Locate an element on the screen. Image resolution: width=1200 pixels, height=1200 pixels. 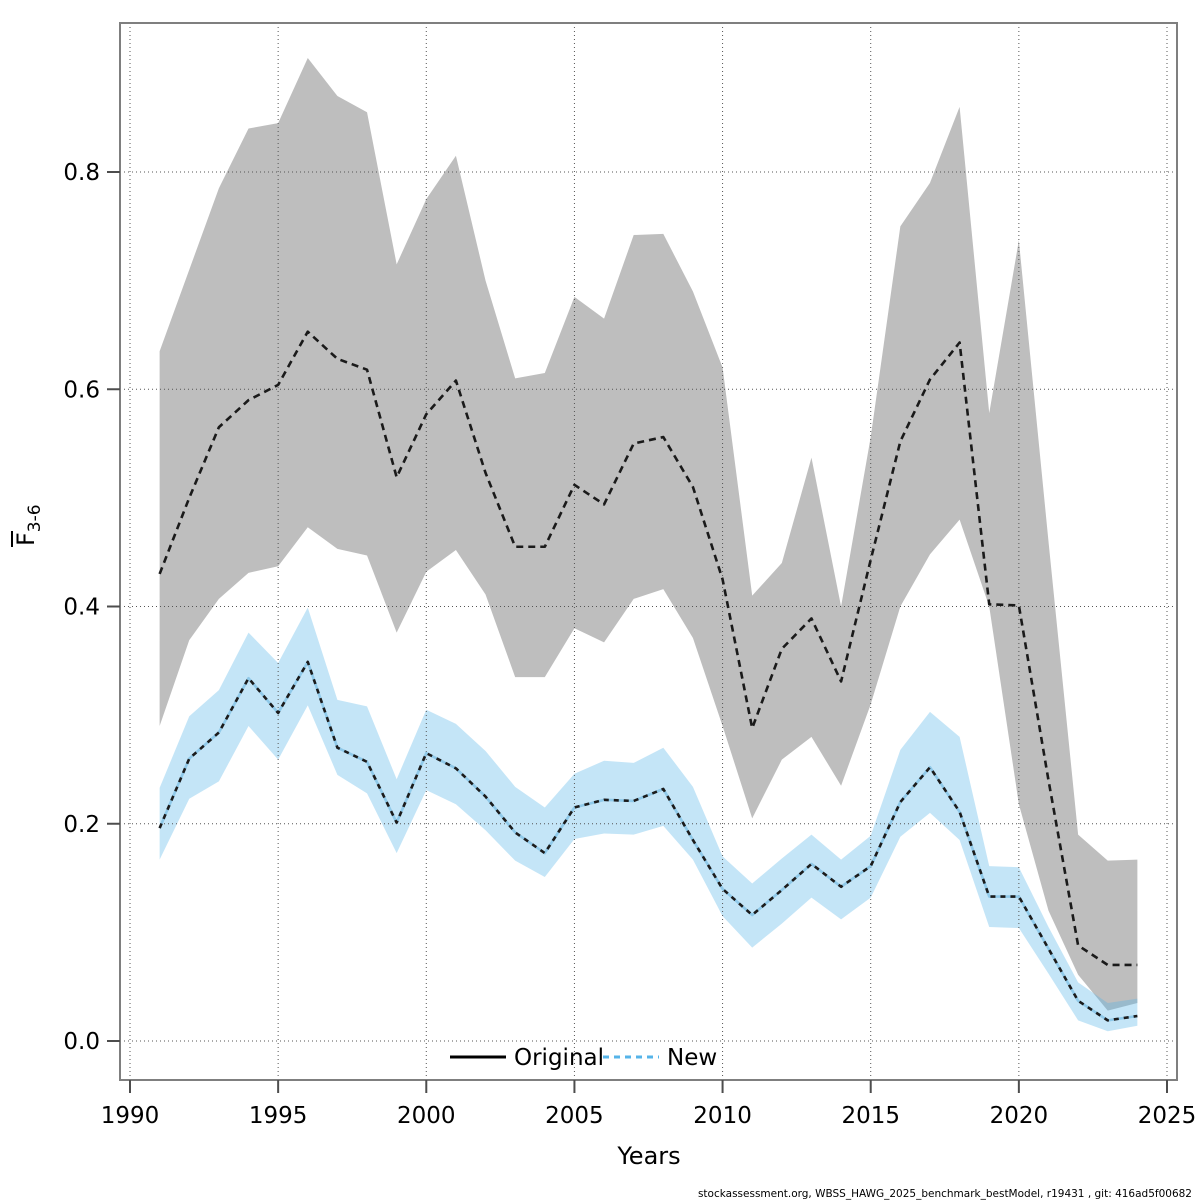
x-axis-title: Years is located at coordinates (648, 1156).